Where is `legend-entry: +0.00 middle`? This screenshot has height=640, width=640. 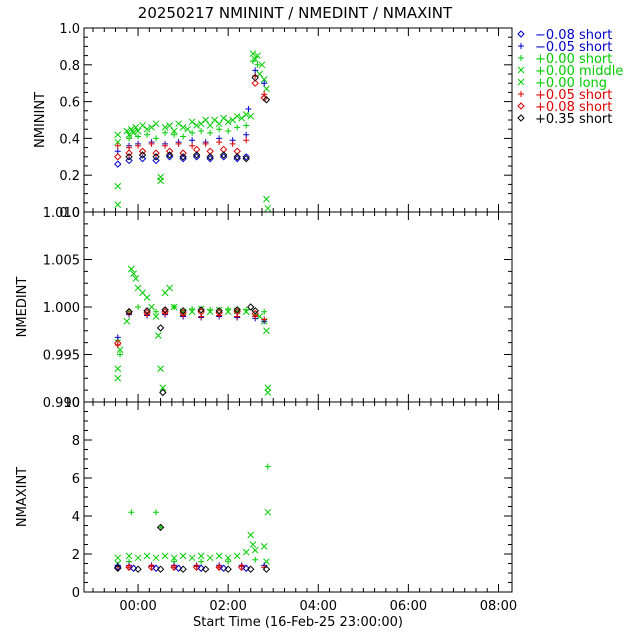
legend-entry: +0.00 middle is located at coordinates (570, 71).